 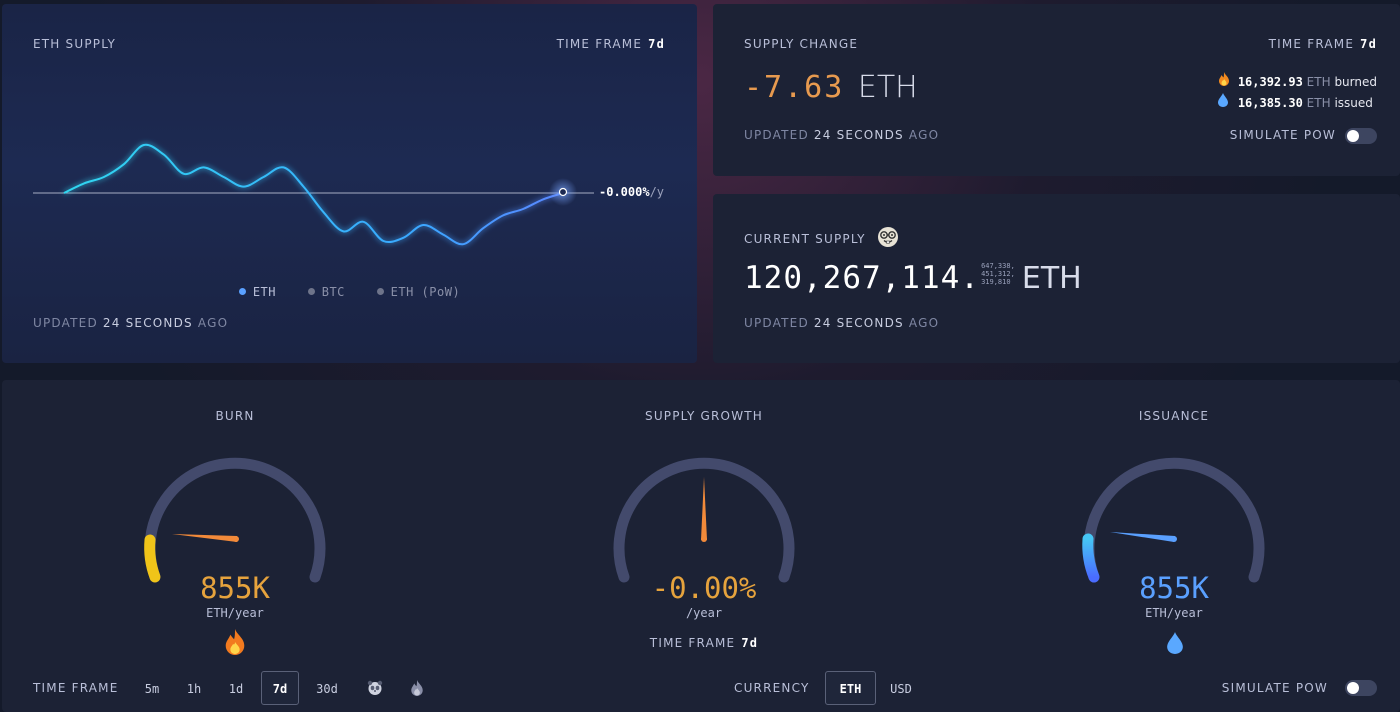 I want to click on eth-supply-time-frame: TIME FRAME 7d, so click(x=611, y=44).